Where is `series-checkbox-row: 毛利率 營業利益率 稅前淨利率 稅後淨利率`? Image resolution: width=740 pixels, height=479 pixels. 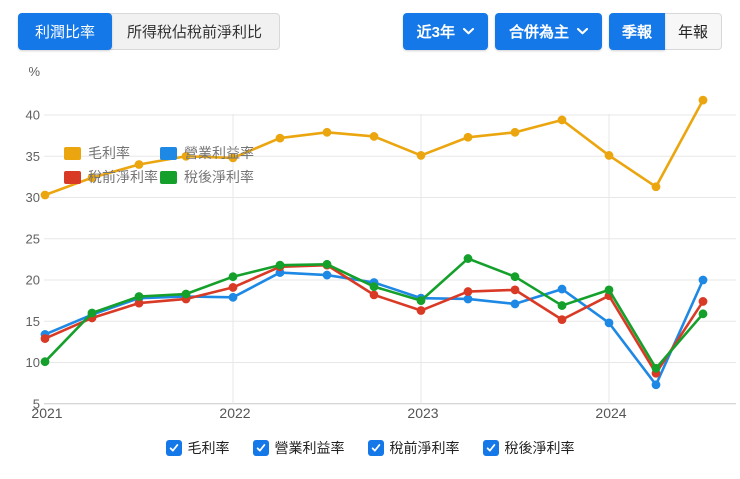 series-checkbox-row: 毛利率 營業利益率 稅前淨利率 稅後淨利率 is located at coordinates (370, 448).